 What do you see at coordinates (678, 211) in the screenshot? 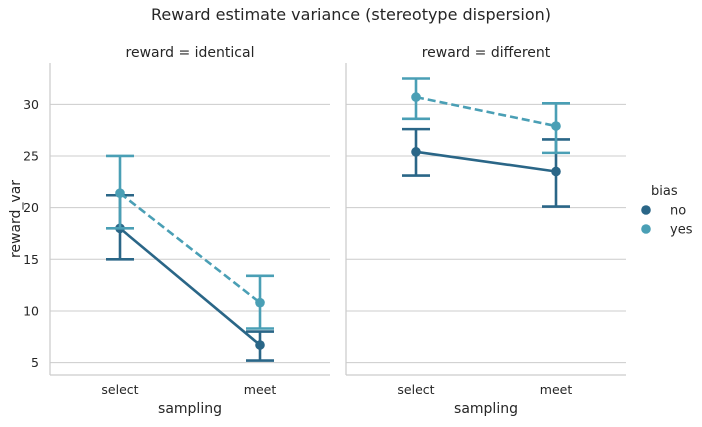
I see `legend-label: no` at bounding box center [678, 211].